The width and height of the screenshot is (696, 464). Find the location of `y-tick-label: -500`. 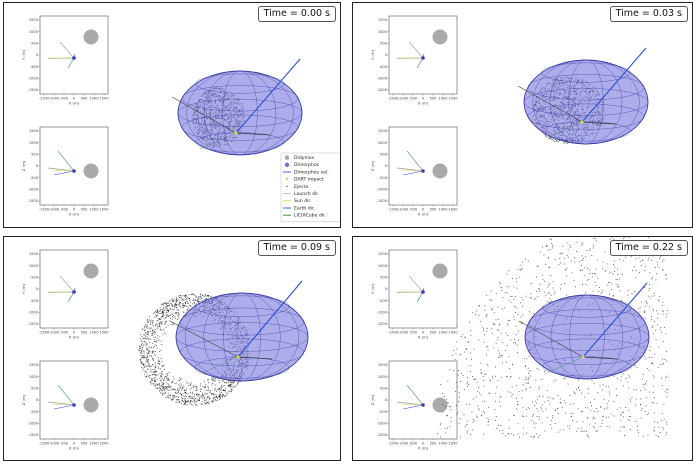

y-tick-label: -500 is located at coordinates (383, 178).